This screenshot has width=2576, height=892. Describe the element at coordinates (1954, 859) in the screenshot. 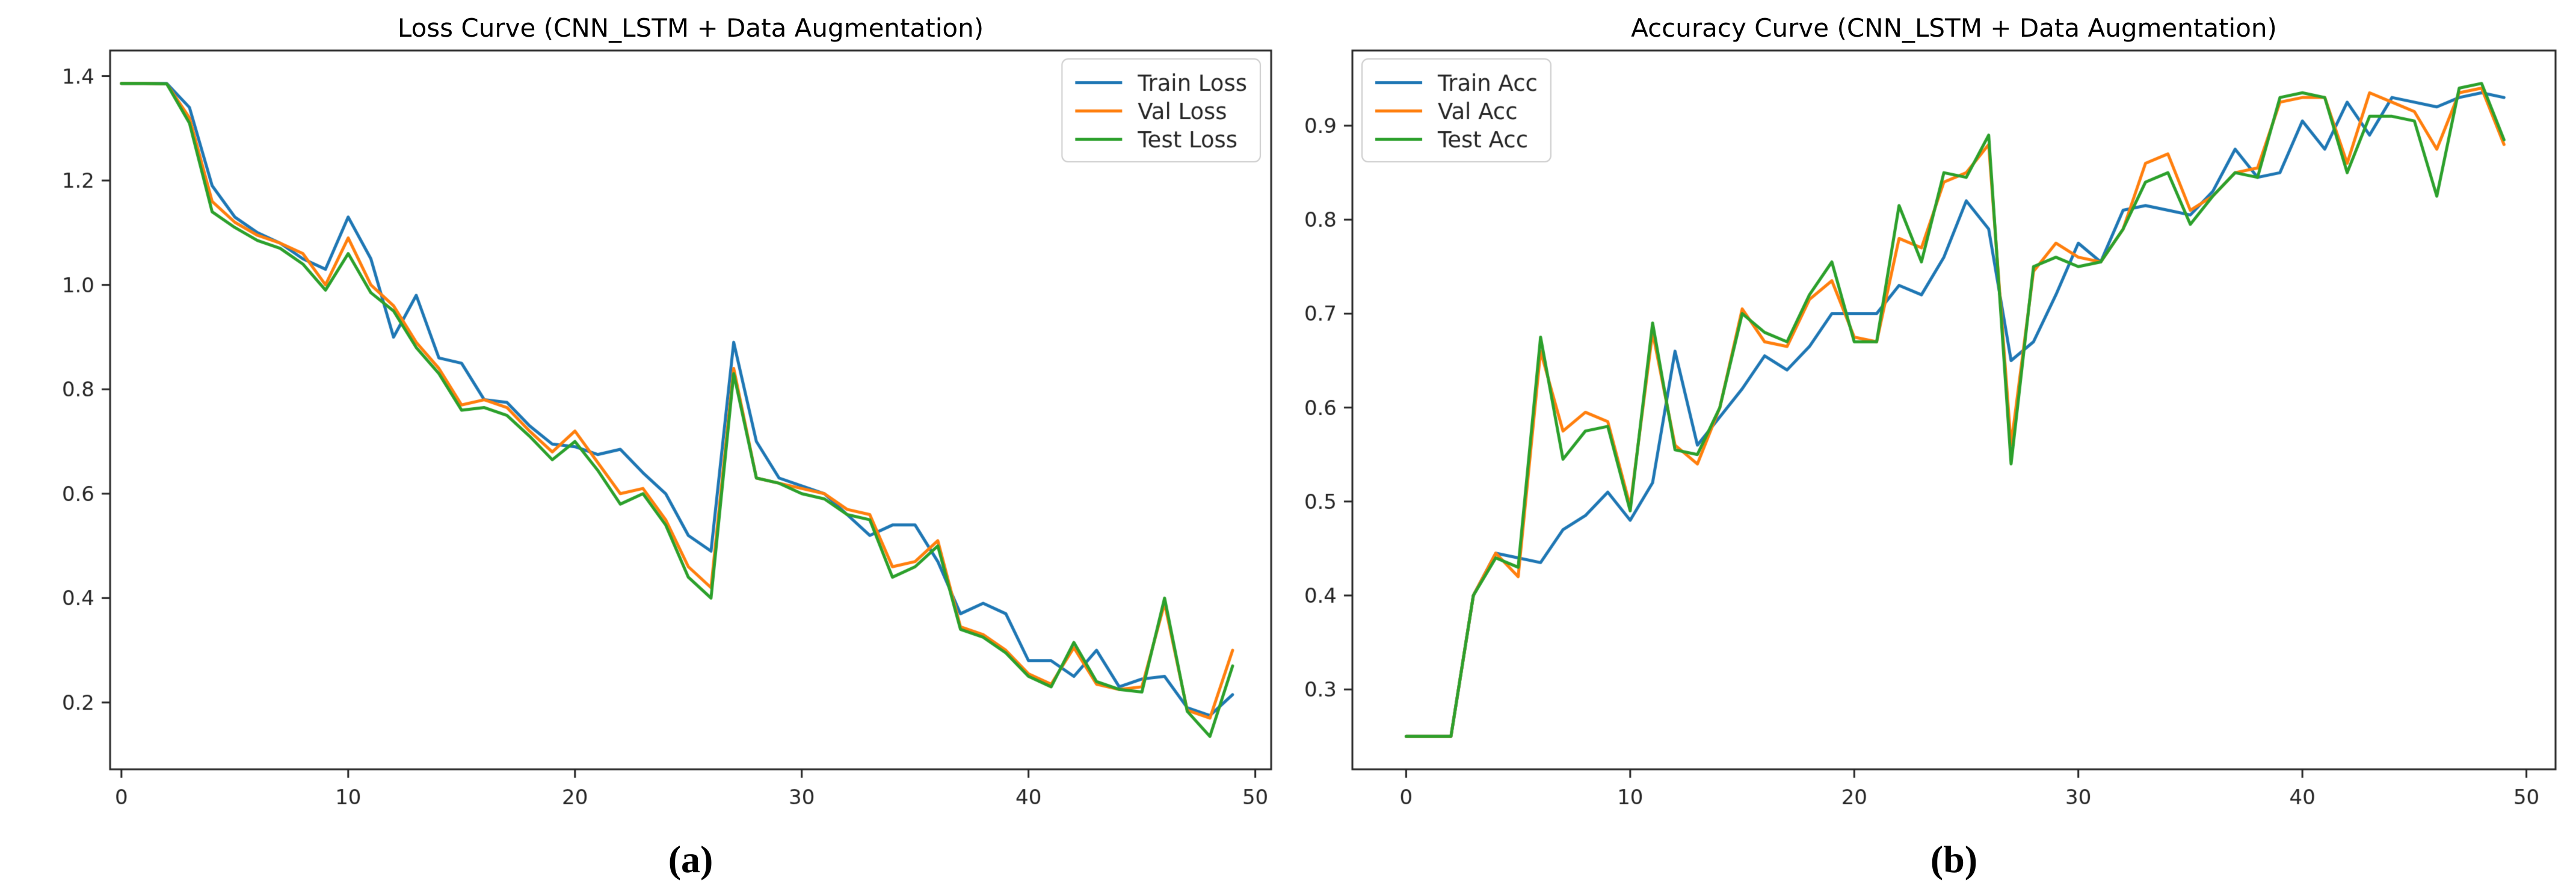

I see `subfigure-caption-b: (b)` at that location.